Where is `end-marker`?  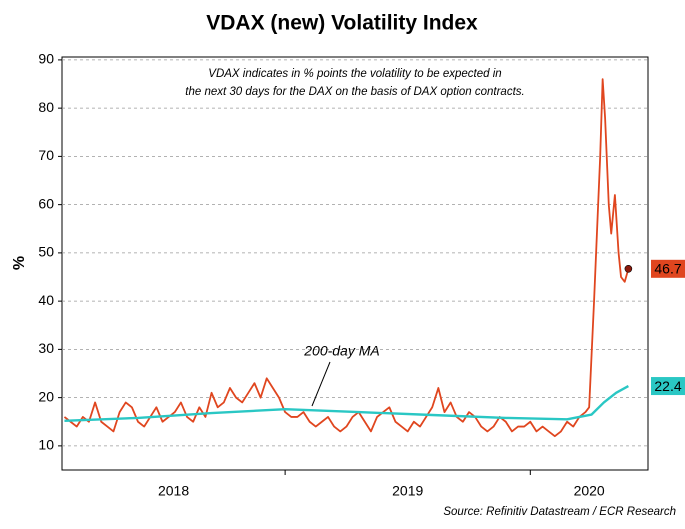 end-marker is located at coordinates (628, 269).